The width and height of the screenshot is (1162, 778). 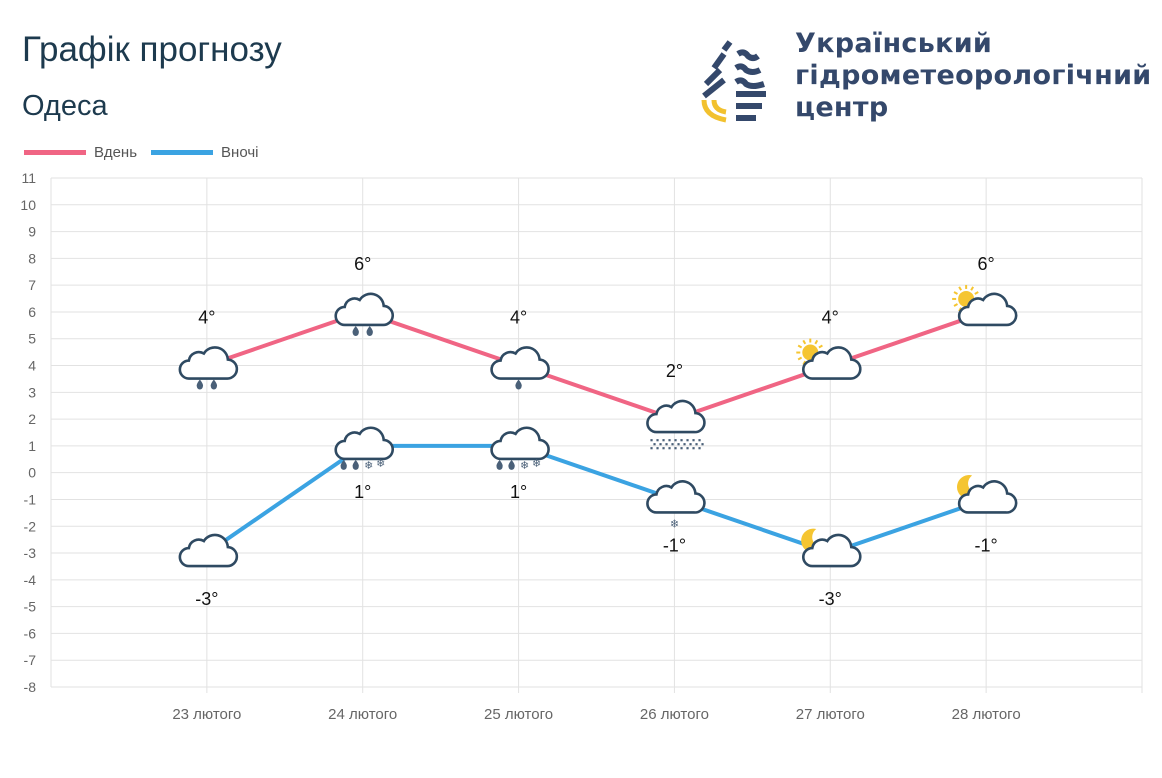 What do you see at coordinates (32, 392) in the screenshot?
I see `y-tick-label: 3` at bounding box center [32, 392].